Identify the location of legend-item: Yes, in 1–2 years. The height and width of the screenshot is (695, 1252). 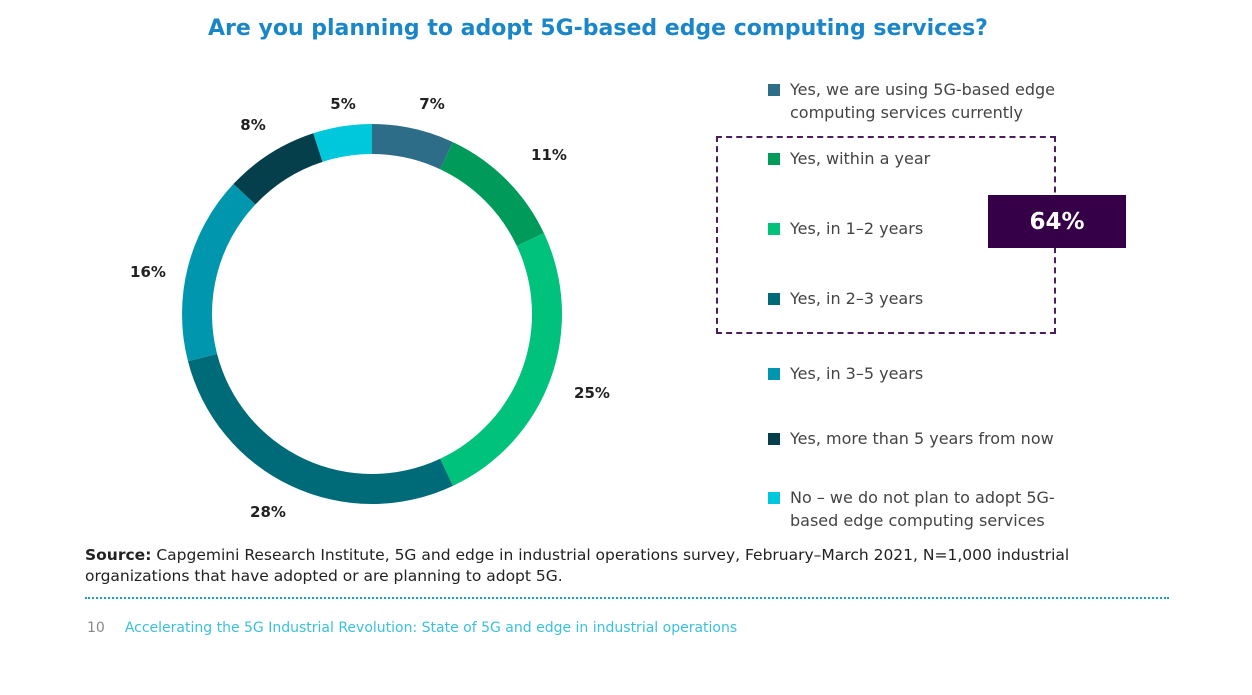
(948, 228).